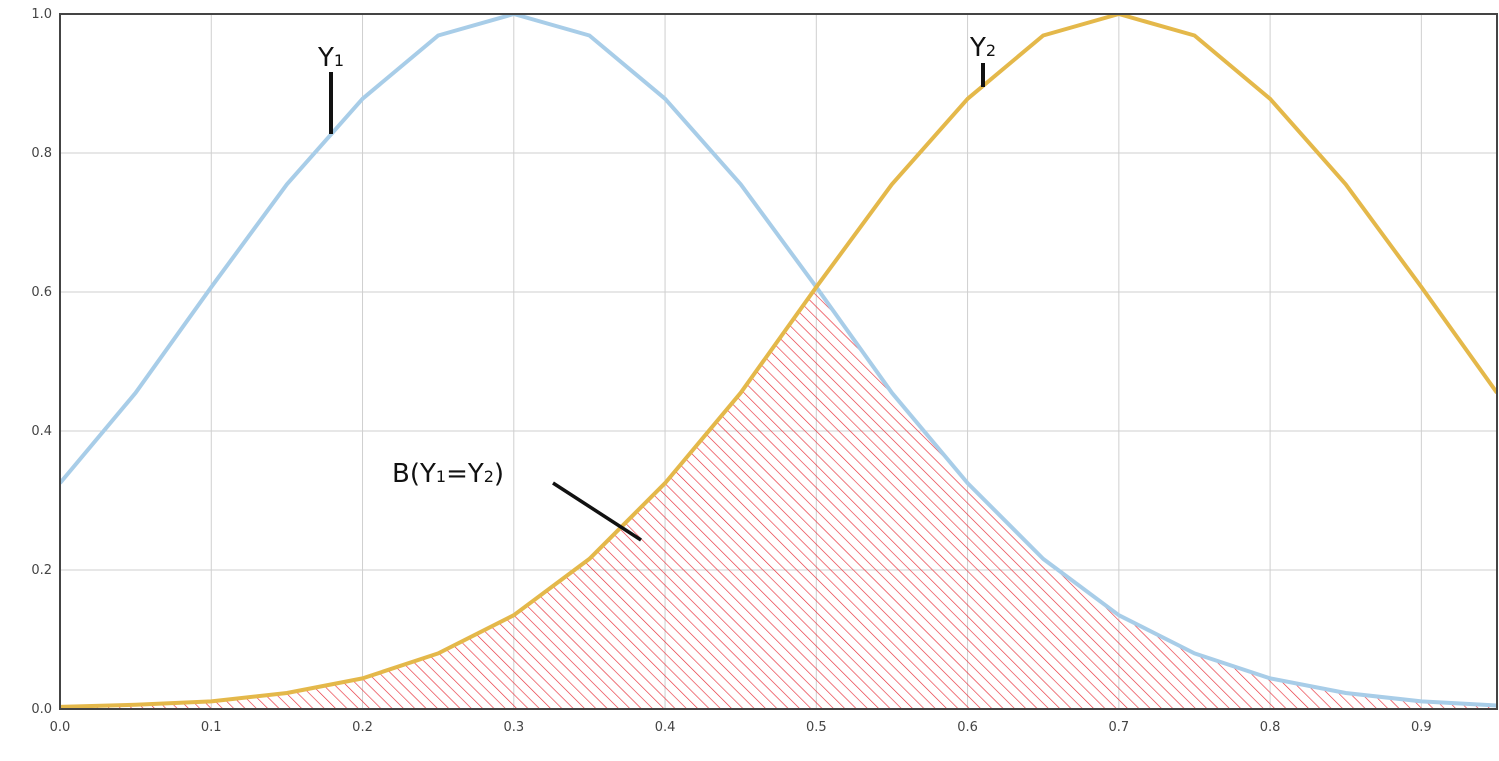 The height and width of the screenshot is (761, 1499). Describe the element at coordinates (967, 727) in the screenshot. I see `x-tick-label: 0.6` at that location.